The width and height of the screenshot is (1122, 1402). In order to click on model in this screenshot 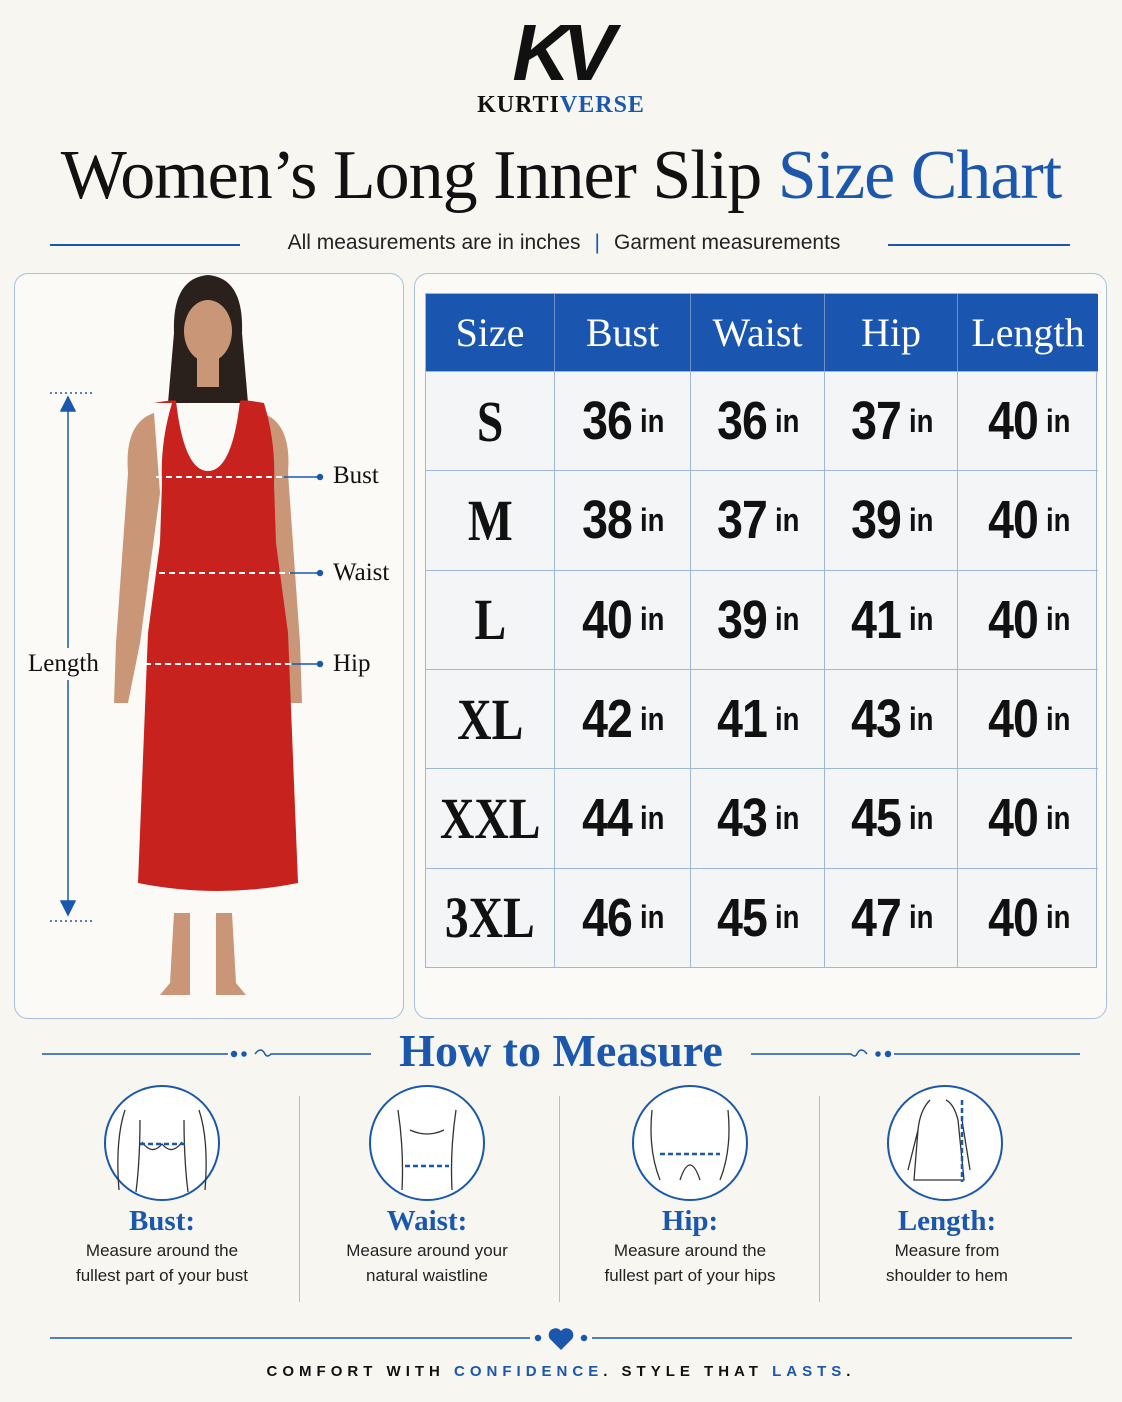, I will do `click(208, 635)`.